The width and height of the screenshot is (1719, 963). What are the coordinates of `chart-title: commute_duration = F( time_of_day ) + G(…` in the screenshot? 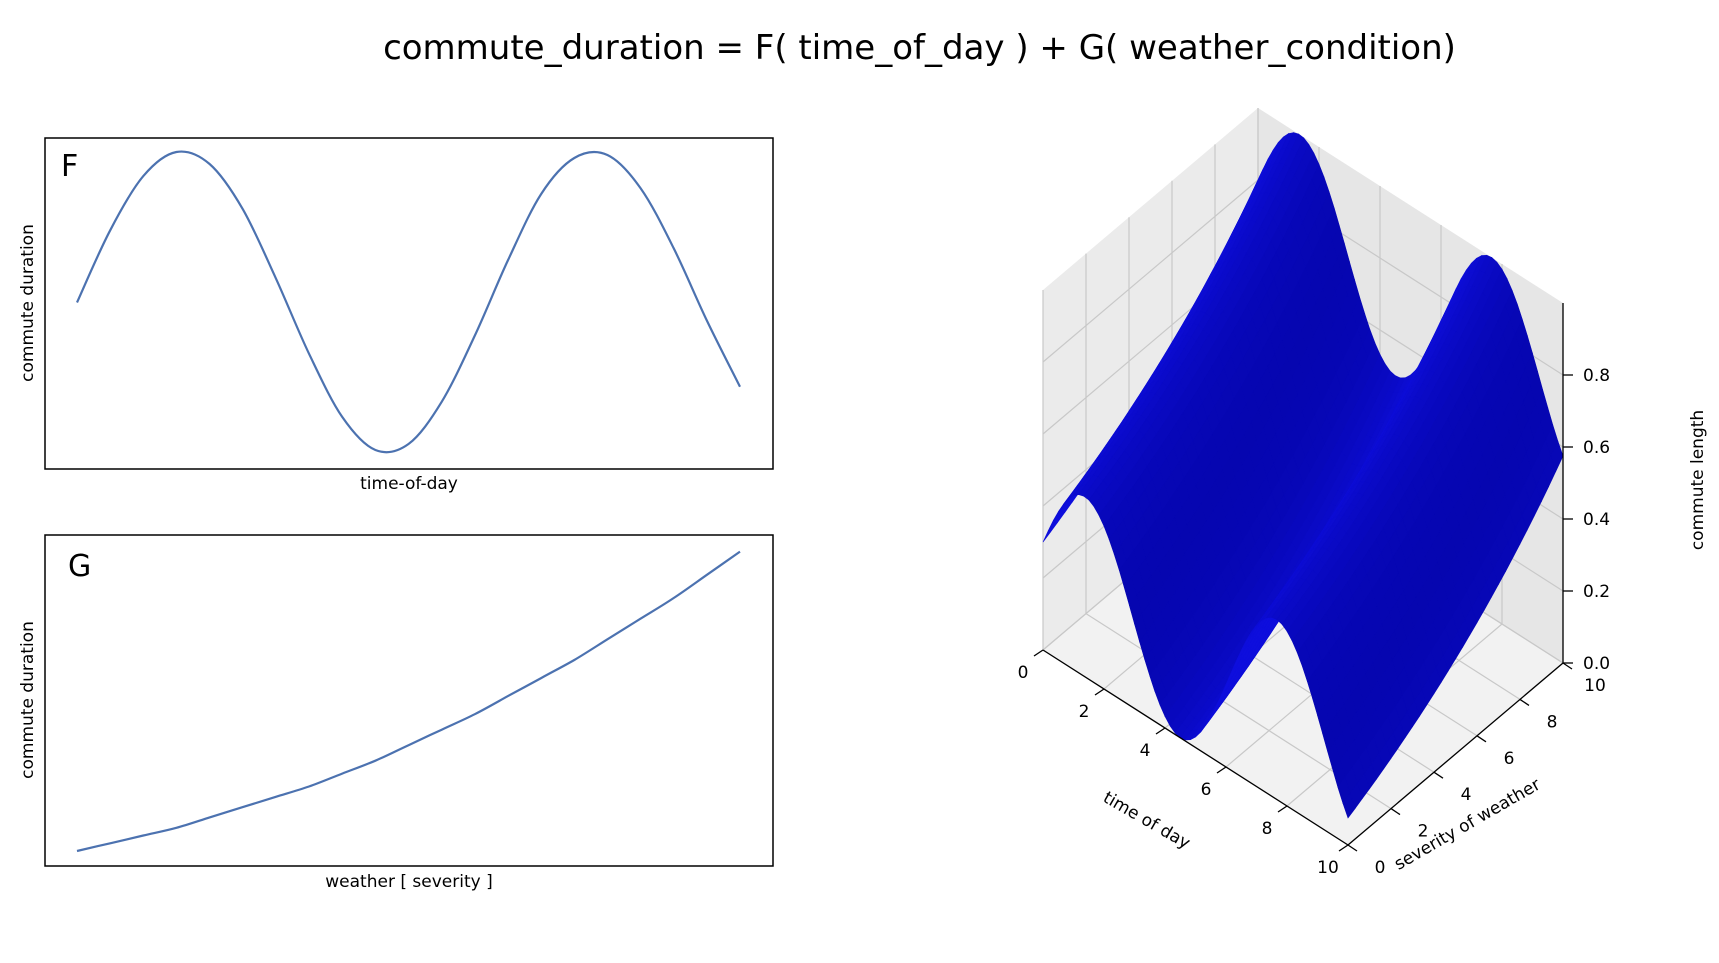 It's located at (919, 48).